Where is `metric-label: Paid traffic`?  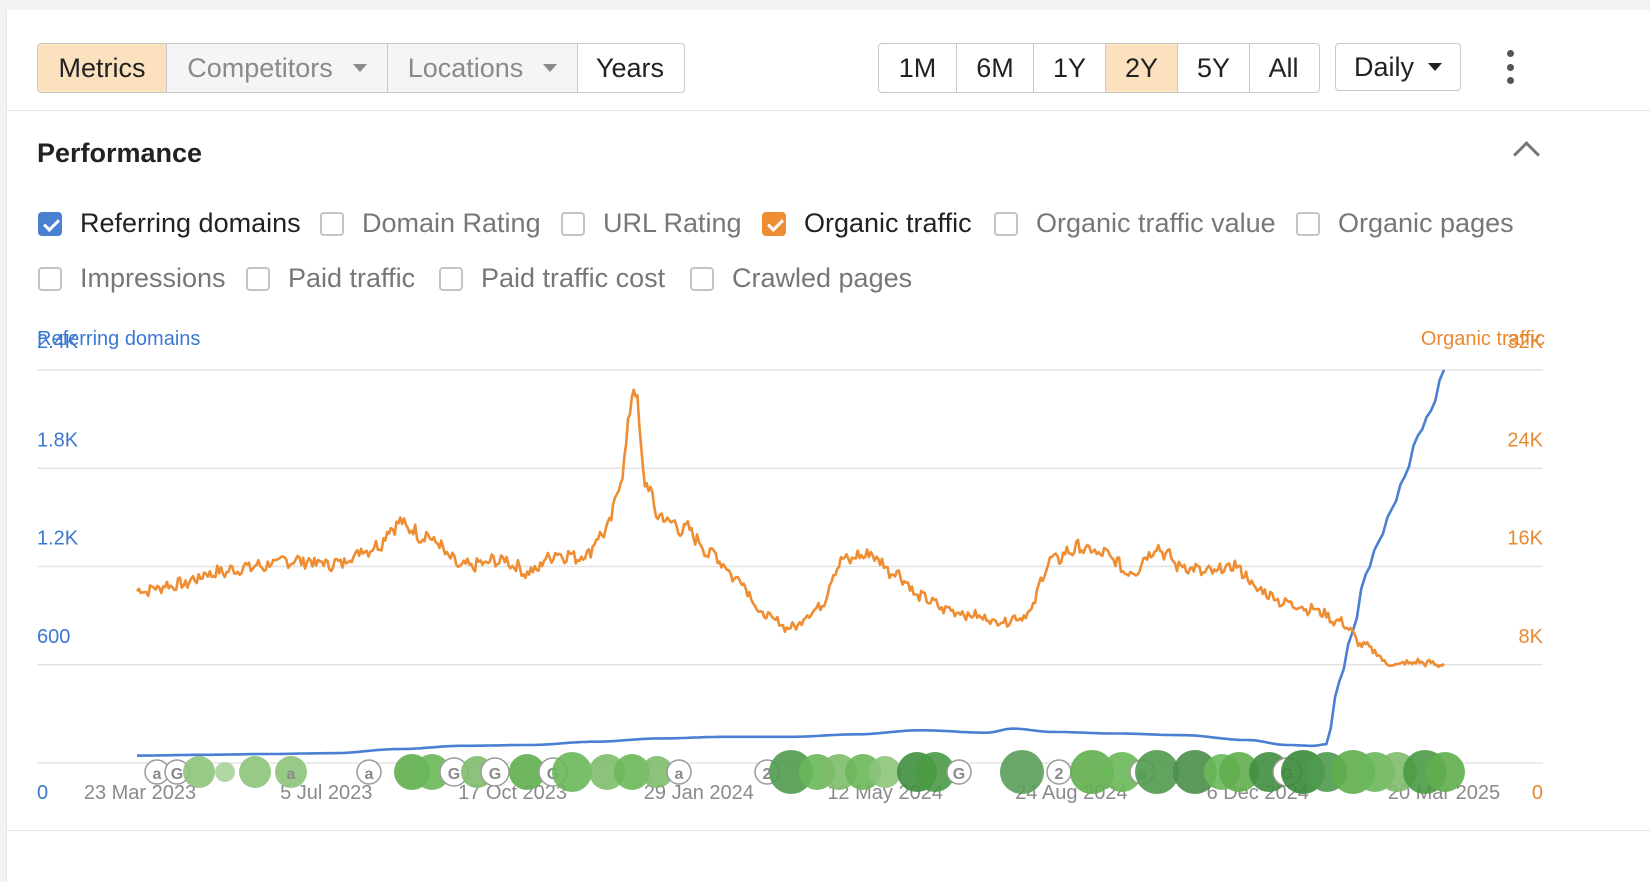
metric-label: Paid traffic is located at coordinates (352, 278).